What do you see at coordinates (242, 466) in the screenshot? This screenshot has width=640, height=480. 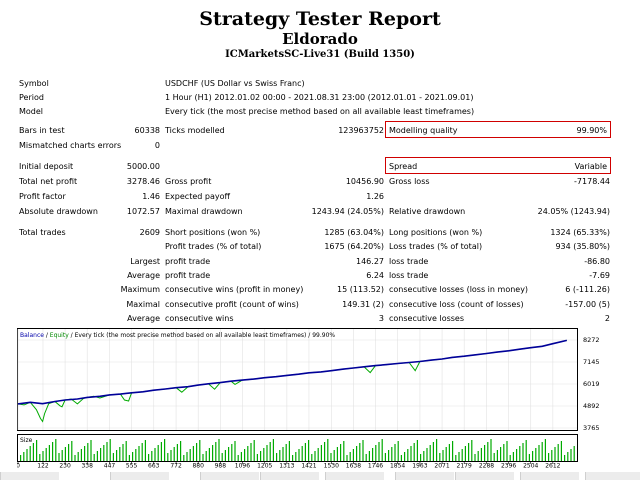 I see `x-tick-label: 1096` at bounding box center [242, 466].